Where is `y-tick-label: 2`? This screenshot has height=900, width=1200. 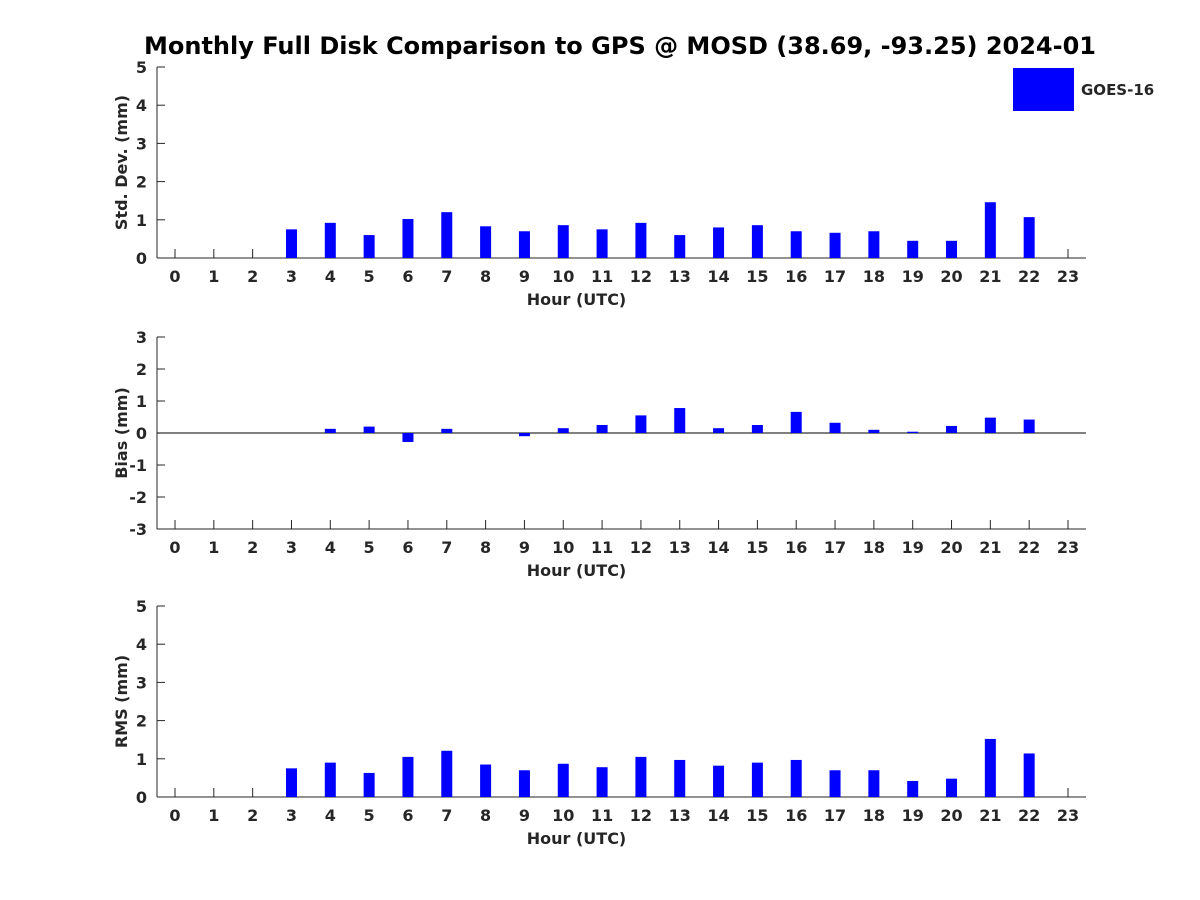
y-tick-label: 2 is located at coordinates (141, 182).